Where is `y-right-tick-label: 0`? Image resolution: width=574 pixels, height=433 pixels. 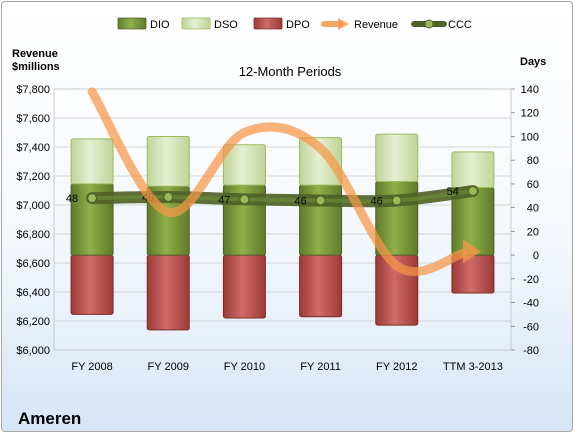 y-right-tick-label: 0 is located at coordinates (536, 256).